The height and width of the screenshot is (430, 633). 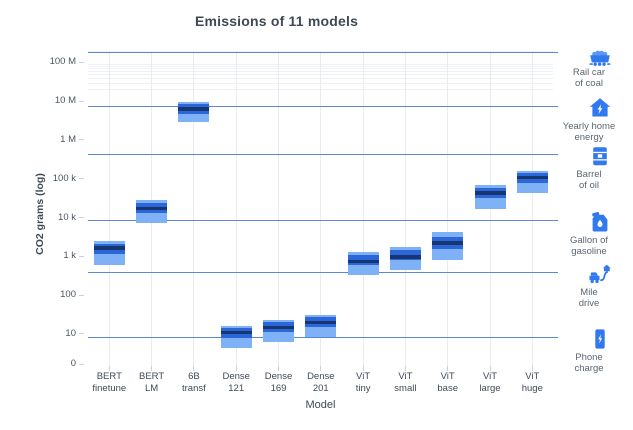 I want to click on y-tick-label: 100 k, so click(x=64, y=178).